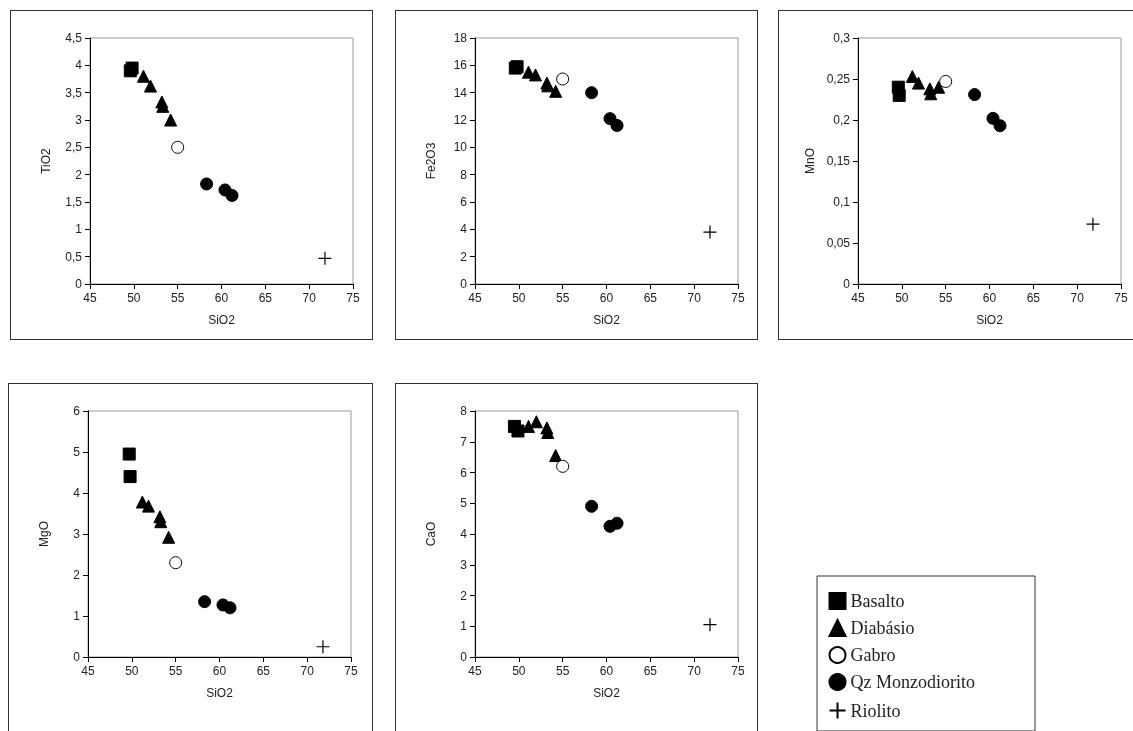 The image size is (1133, 731). I want to click on y-axis-title: MnO, so click(809, 161).